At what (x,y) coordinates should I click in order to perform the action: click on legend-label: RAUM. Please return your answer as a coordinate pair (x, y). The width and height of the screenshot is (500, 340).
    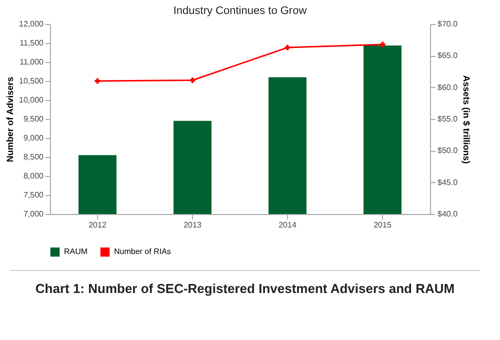
    Looking at the image, I should click on (76, 251).